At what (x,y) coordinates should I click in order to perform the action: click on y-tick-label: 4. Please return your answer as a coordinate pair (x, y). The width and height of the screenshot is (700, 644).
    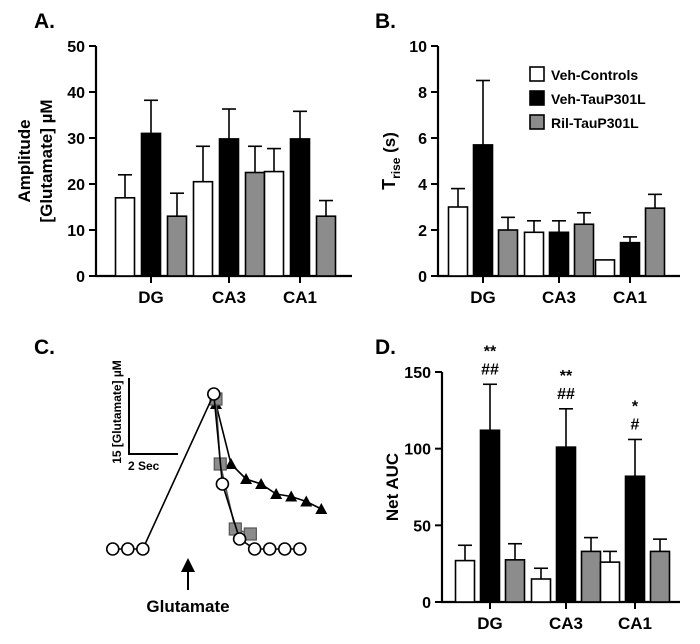
    Looking at the image, I should click on (422, 185).